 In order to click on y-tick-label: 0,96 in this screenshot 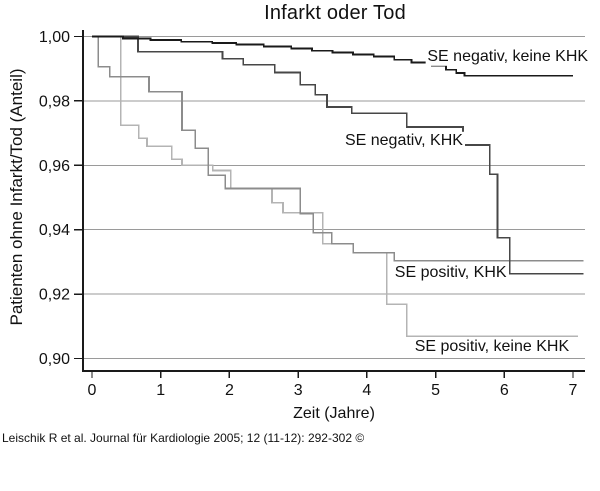, I will do `click(54, 166)`.